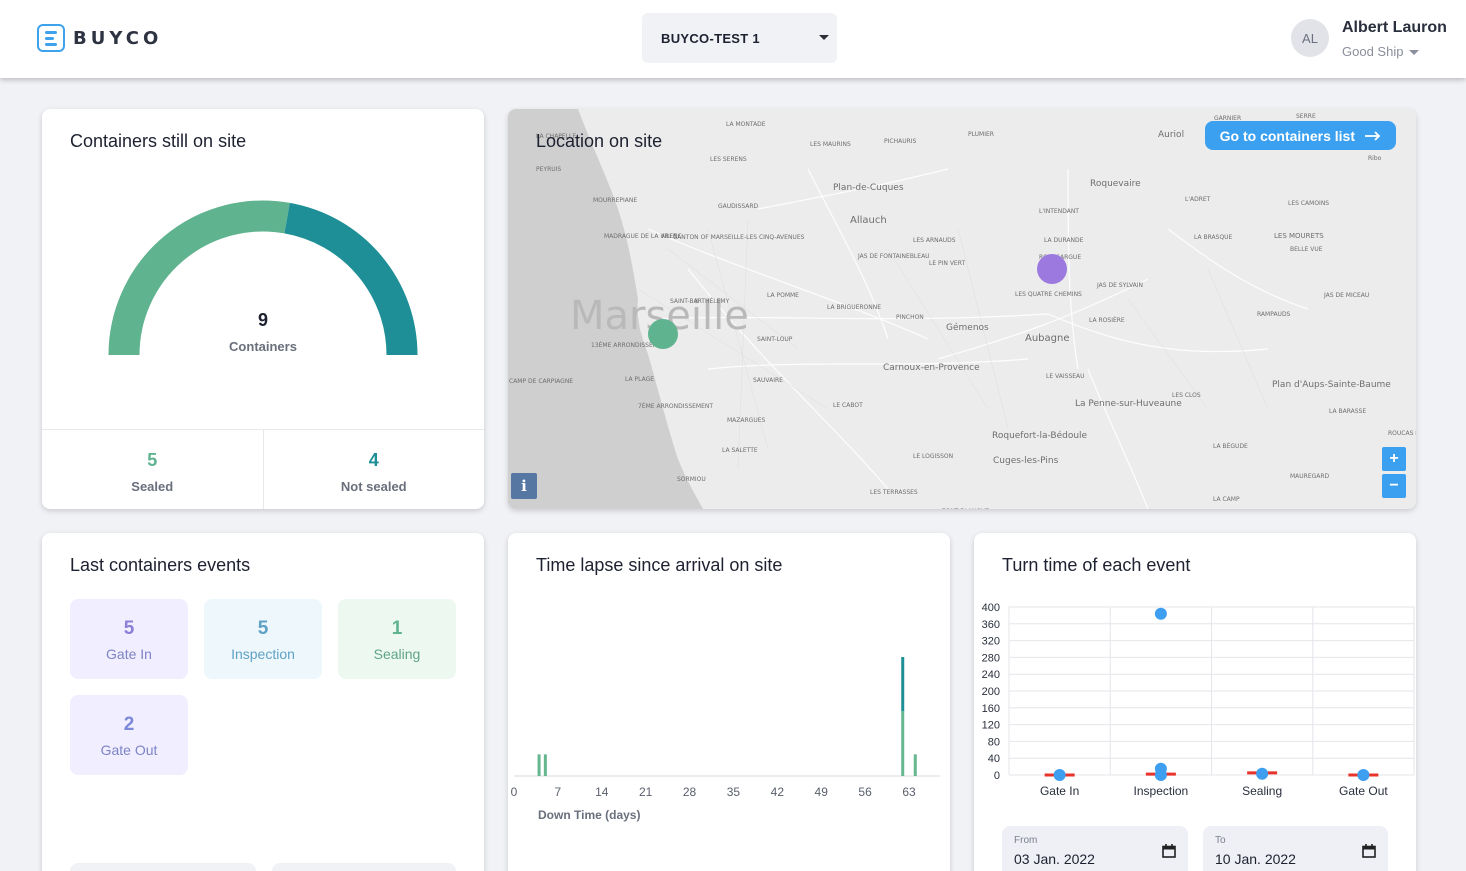 This screenshot has width=1466, height=871. I want to click on map-info-button: i, so click(524, 486).